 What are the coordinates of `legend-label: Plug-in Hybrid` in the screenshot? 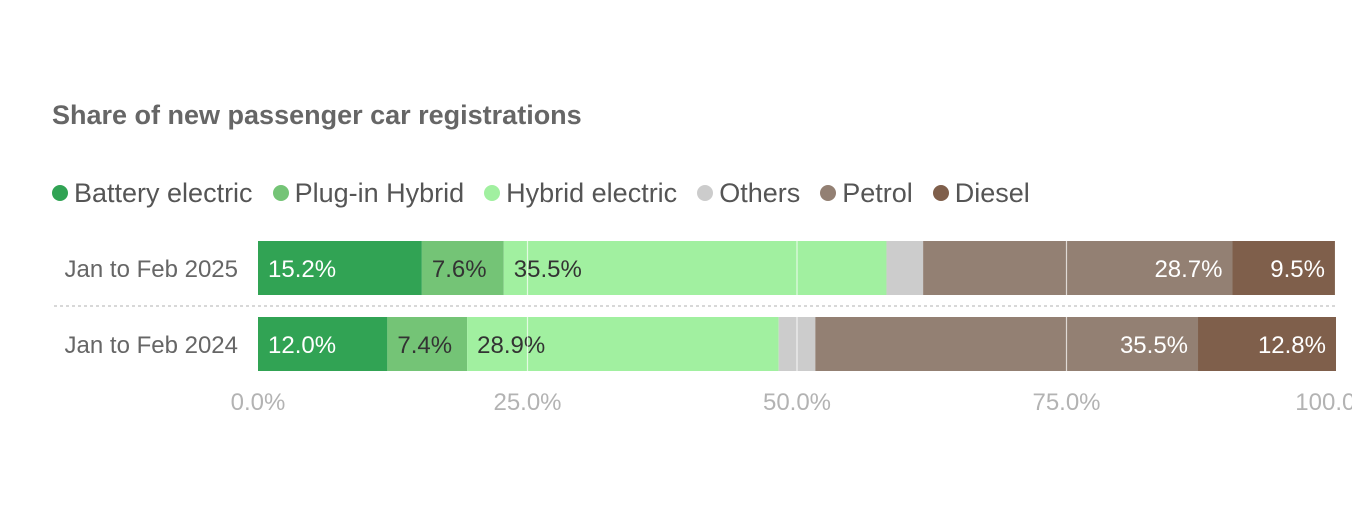 It's located at (379, 192).